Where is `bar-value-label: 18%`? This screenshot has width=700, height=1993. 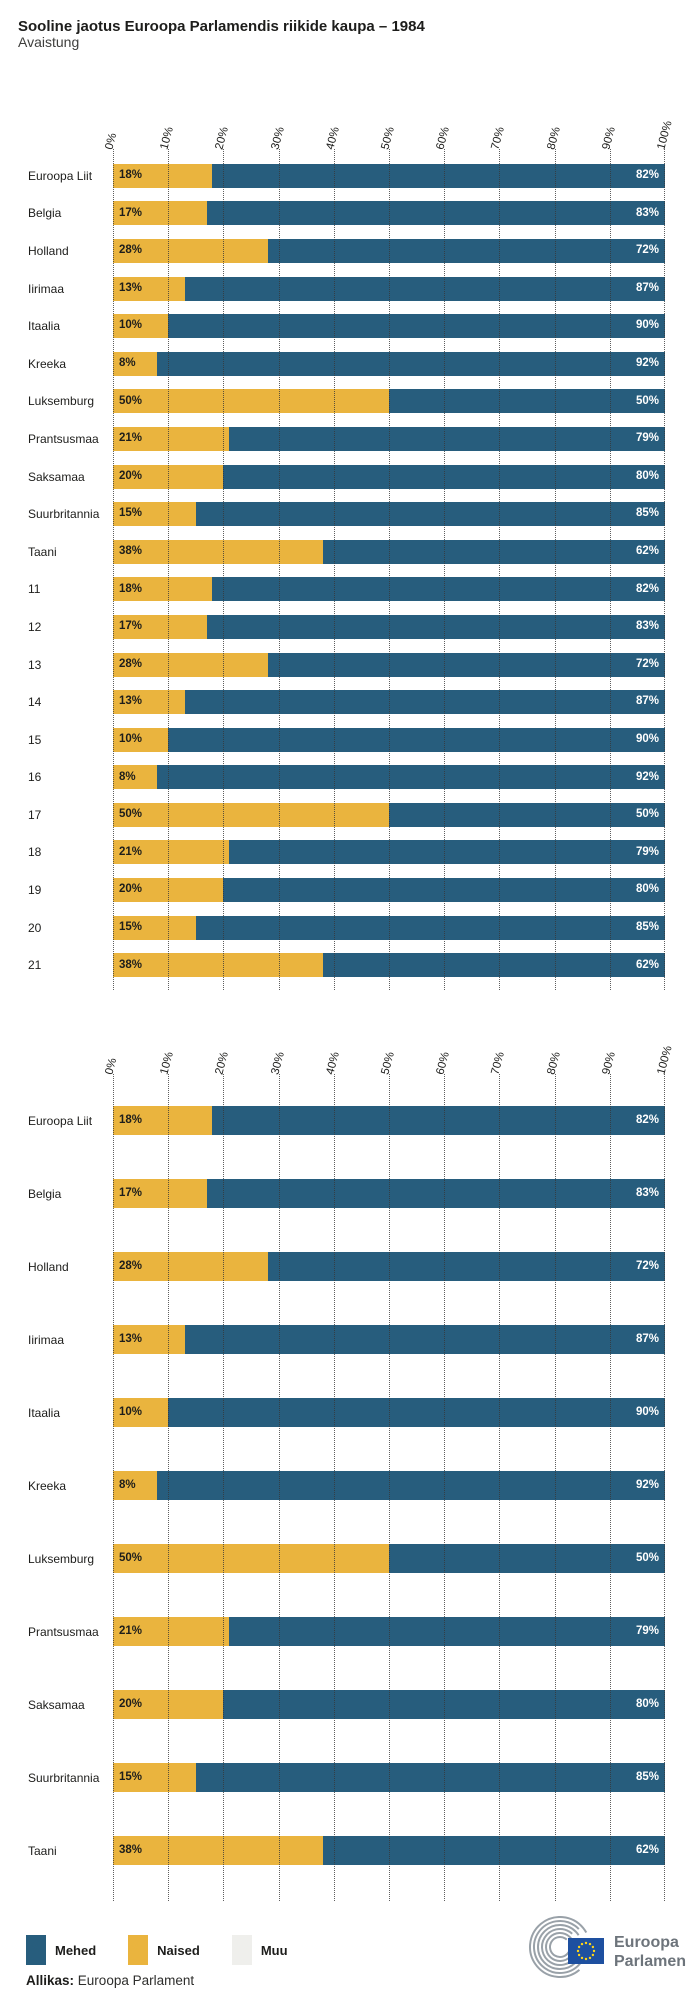
bar-value-label: 18% is located at coordinates (131, 1119).